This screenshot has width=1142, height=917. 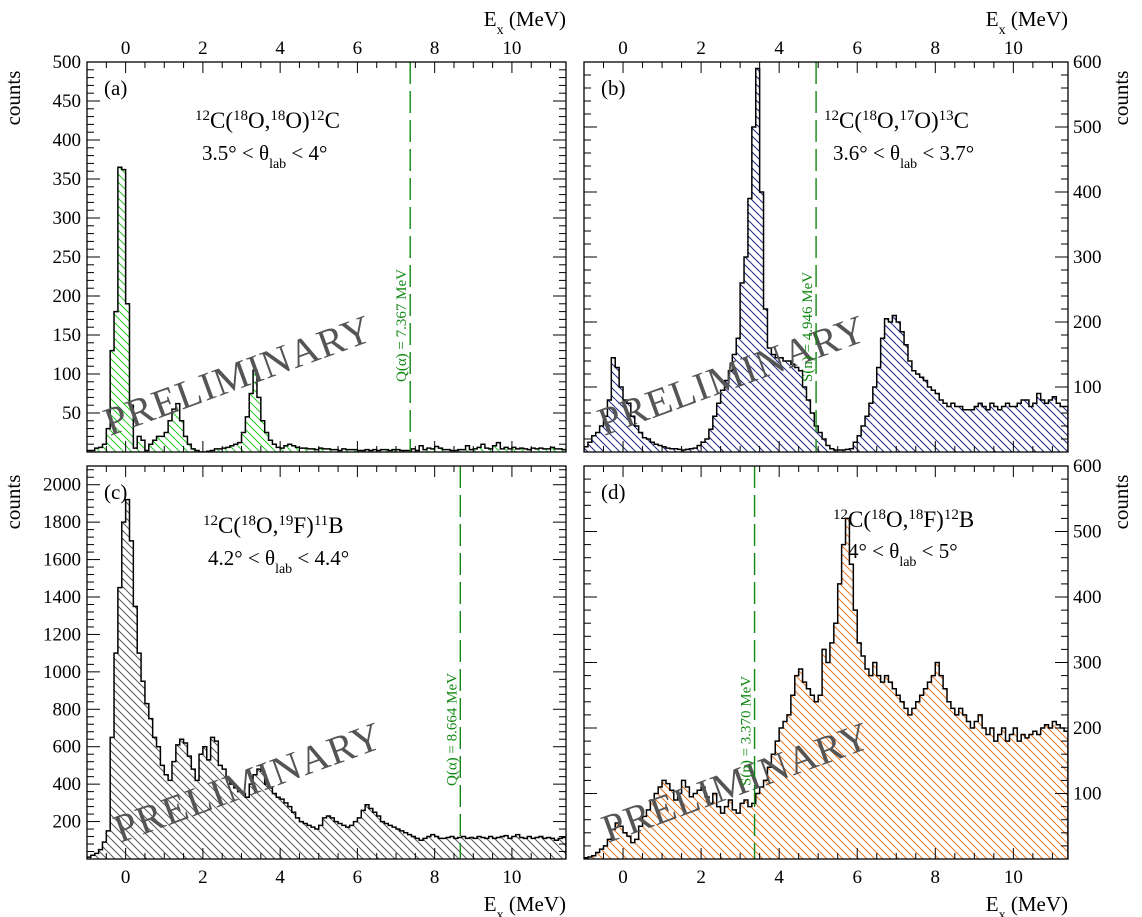 What do you see at coordinates (358, 877) in the screenshot?
I see `x-tick-label: 6` at bounding box center [358, 877].